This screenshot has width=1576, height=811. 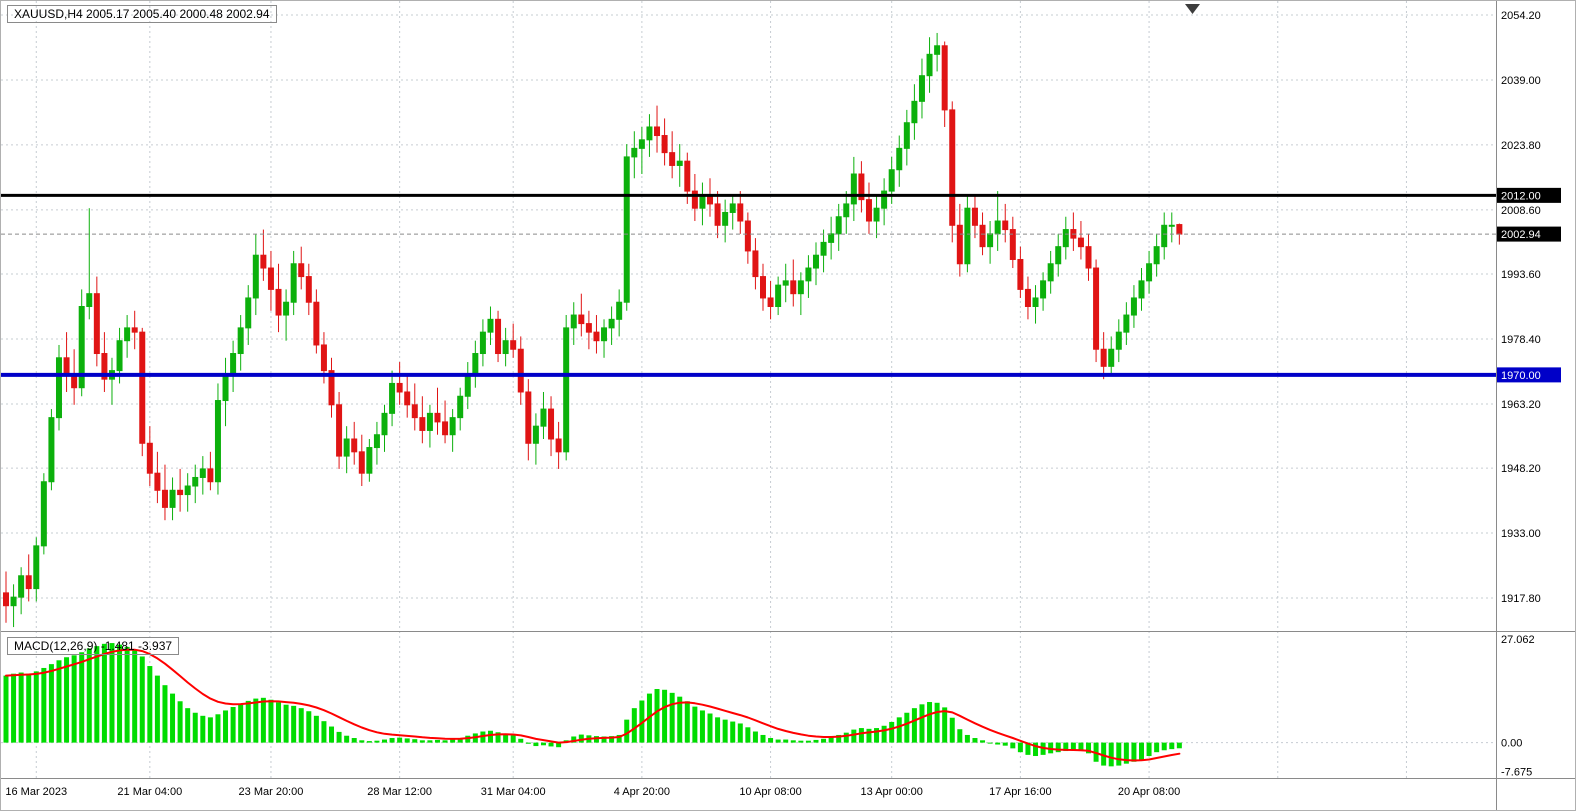 What do you see at coordinates (770, 792) in the screenshot?
I see `time-label: 10 Apr 08:00` at bounding box center [770, 792].